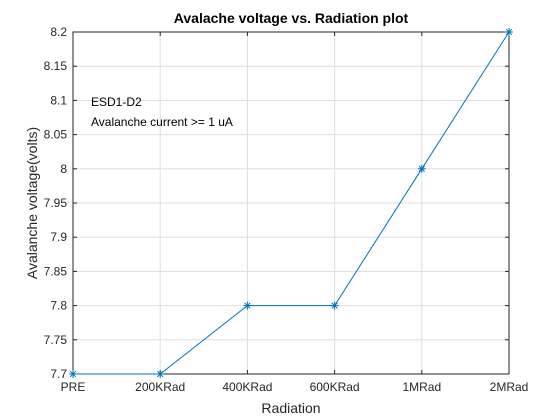 Image resolution: width=560 pixels, height=420 pixels. Describe the element at coordinates (116, 102) in the screenshot. I see `annotation-device-label: ESD1-D2` at that location.